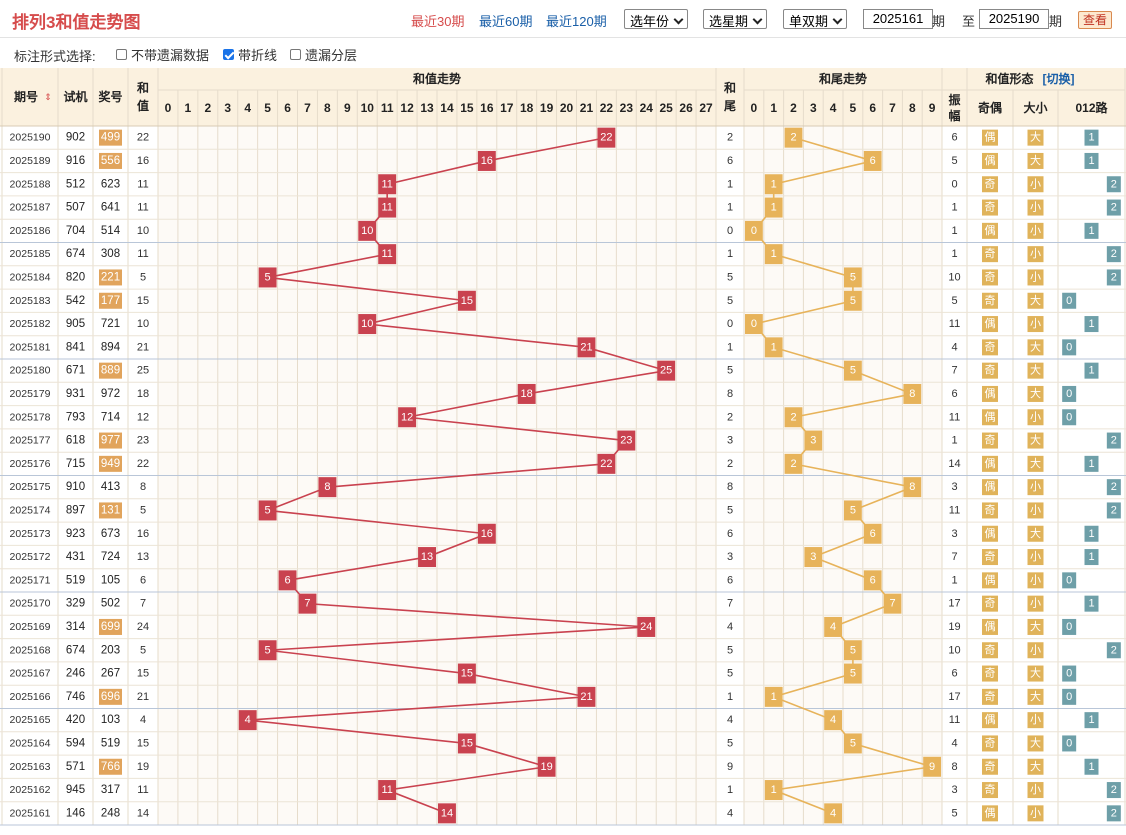 The height and width of the screenshot is (835, 1126). I want to click on sum-value: 24, so click(143, 627).